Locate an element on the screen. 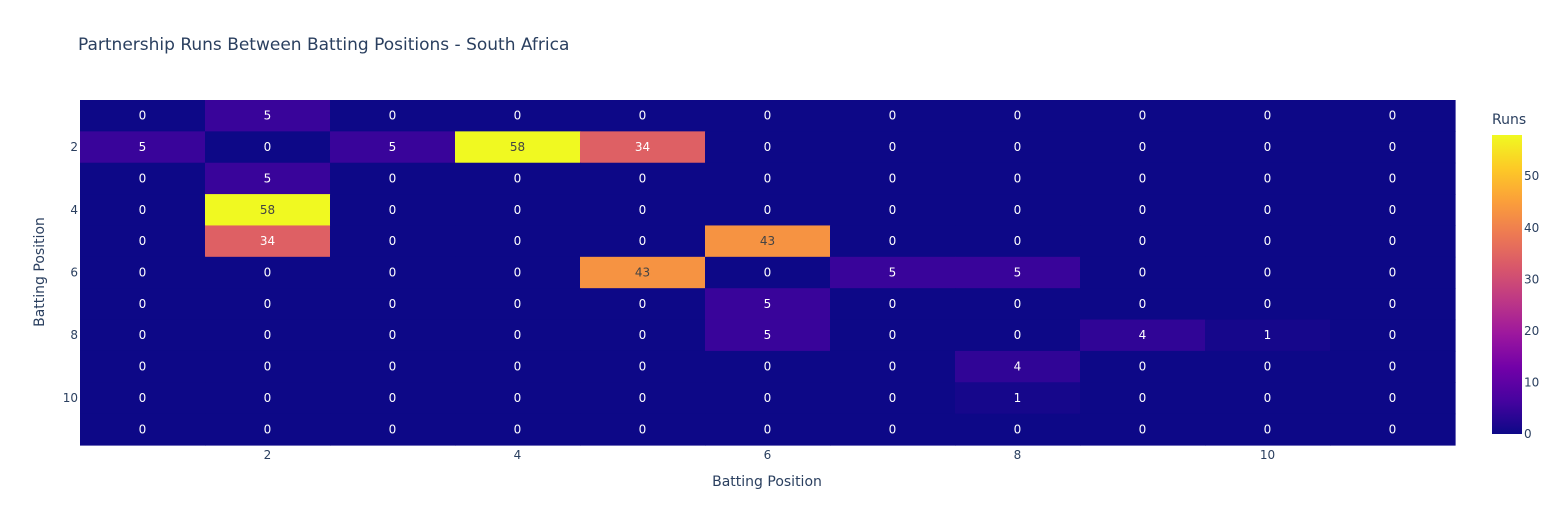  colorbar-tick-label: 40 is located at coordinates (1531, 228).